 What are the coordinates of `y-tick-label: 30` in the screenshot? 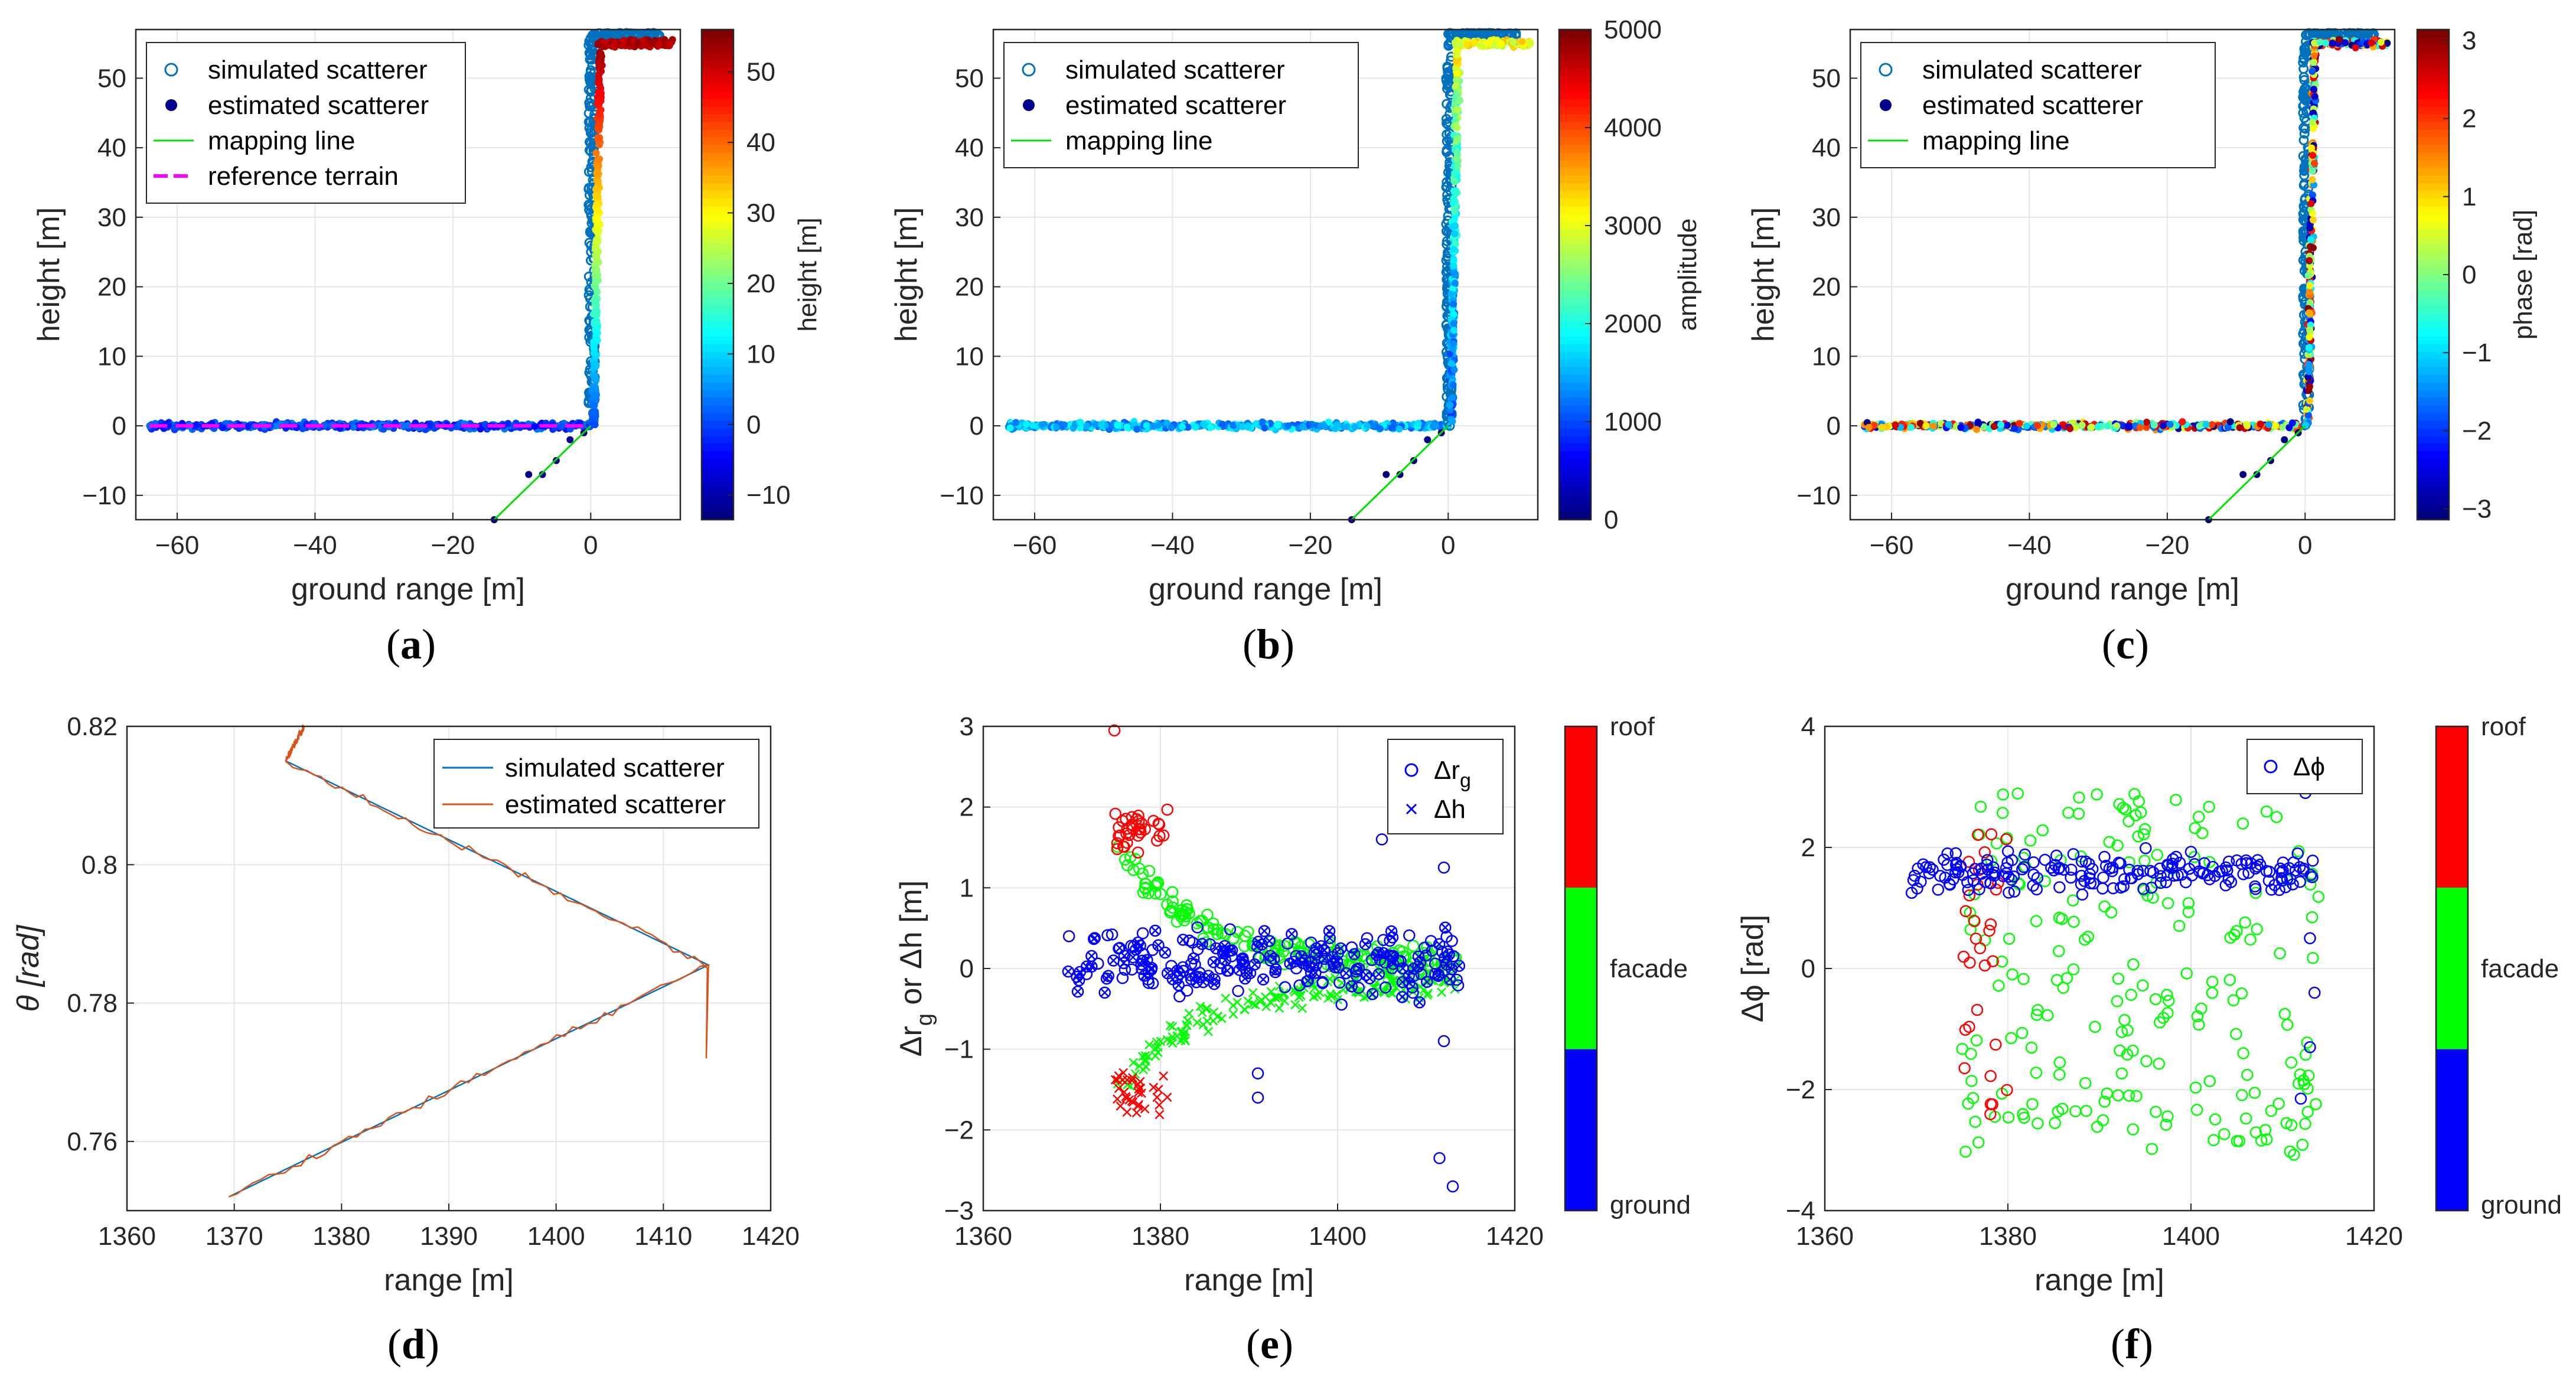 It's located at (111, 217).